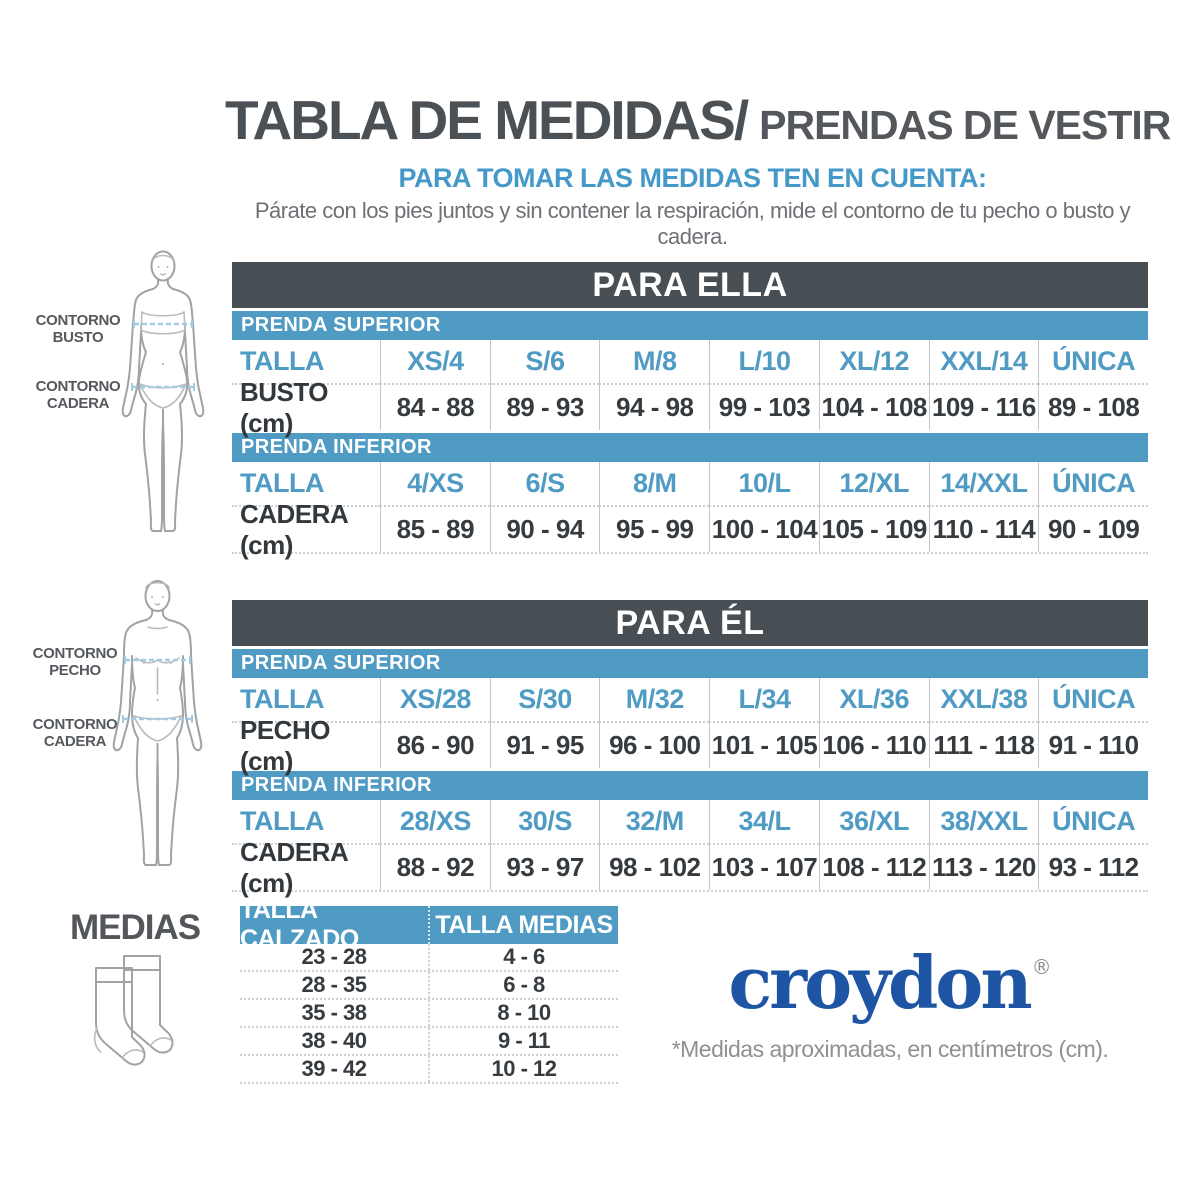 This screenshot has height=1200, width=1200. Describe the element at coordinates (654, 867) in the screenshot. I see `value-cell: 98 - 102` at that location.